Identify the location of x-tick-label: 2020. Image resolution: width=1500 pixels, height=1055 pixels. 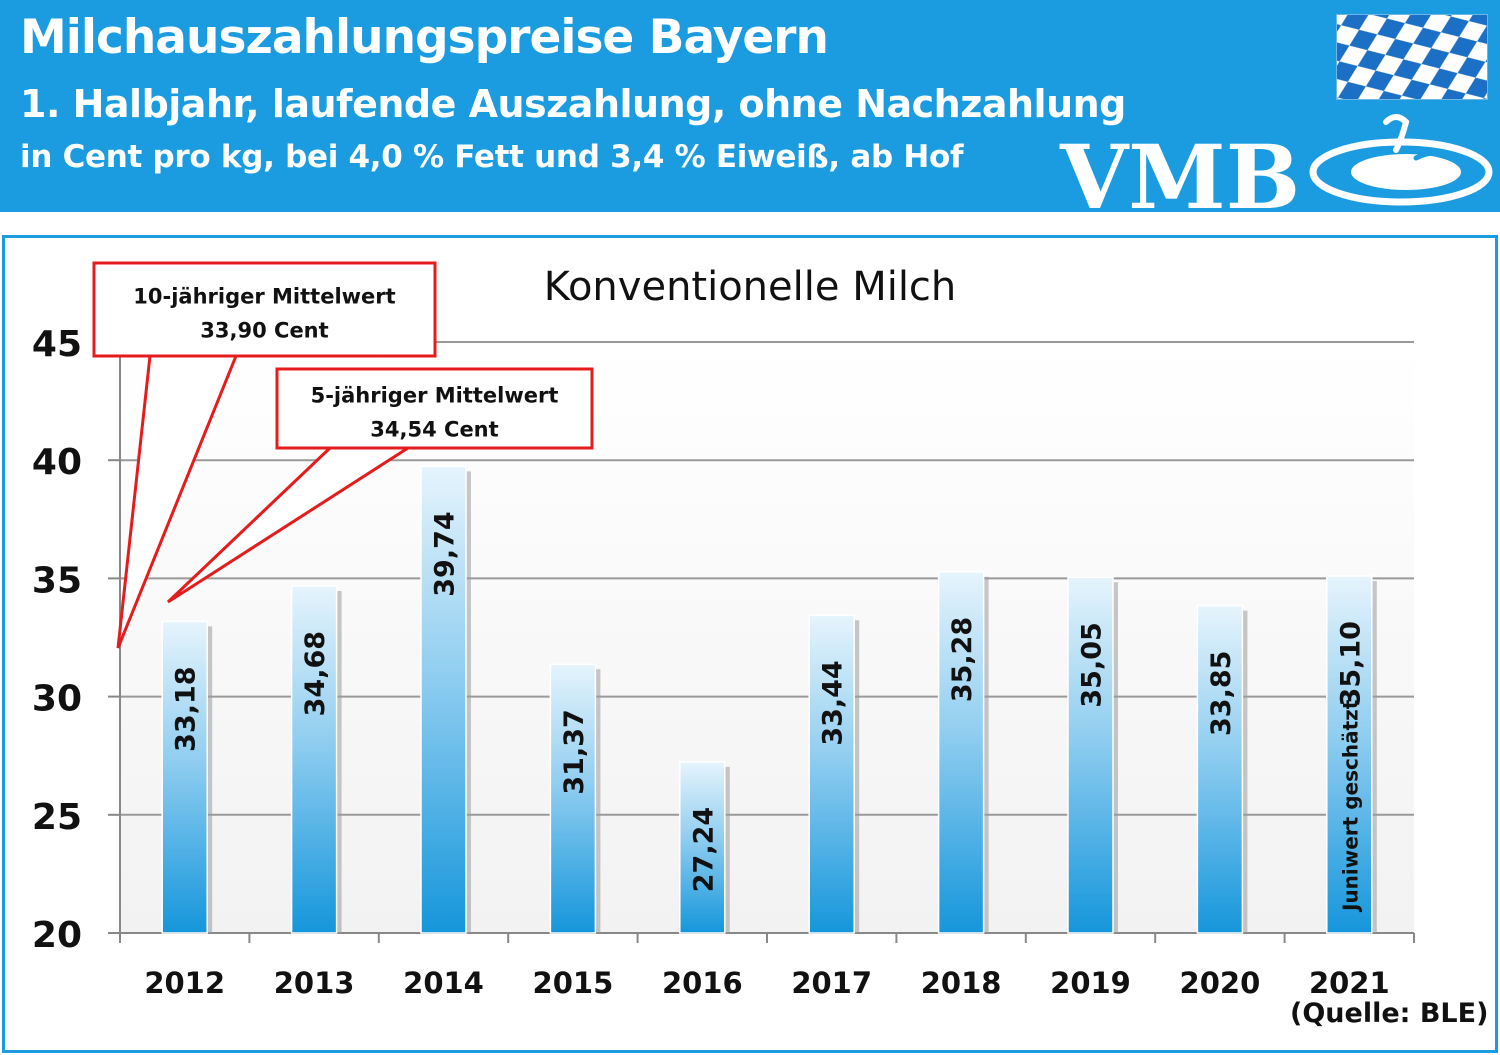
(1220, 983).